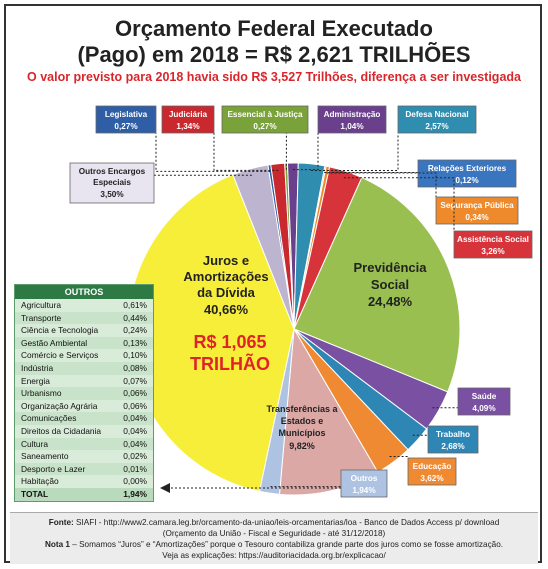 The height and width of the screenshot is (569, 548). Describe the element at coordinates (437, 119) in the screenshot. I see `callout-box-defesa-nacional` at that location.